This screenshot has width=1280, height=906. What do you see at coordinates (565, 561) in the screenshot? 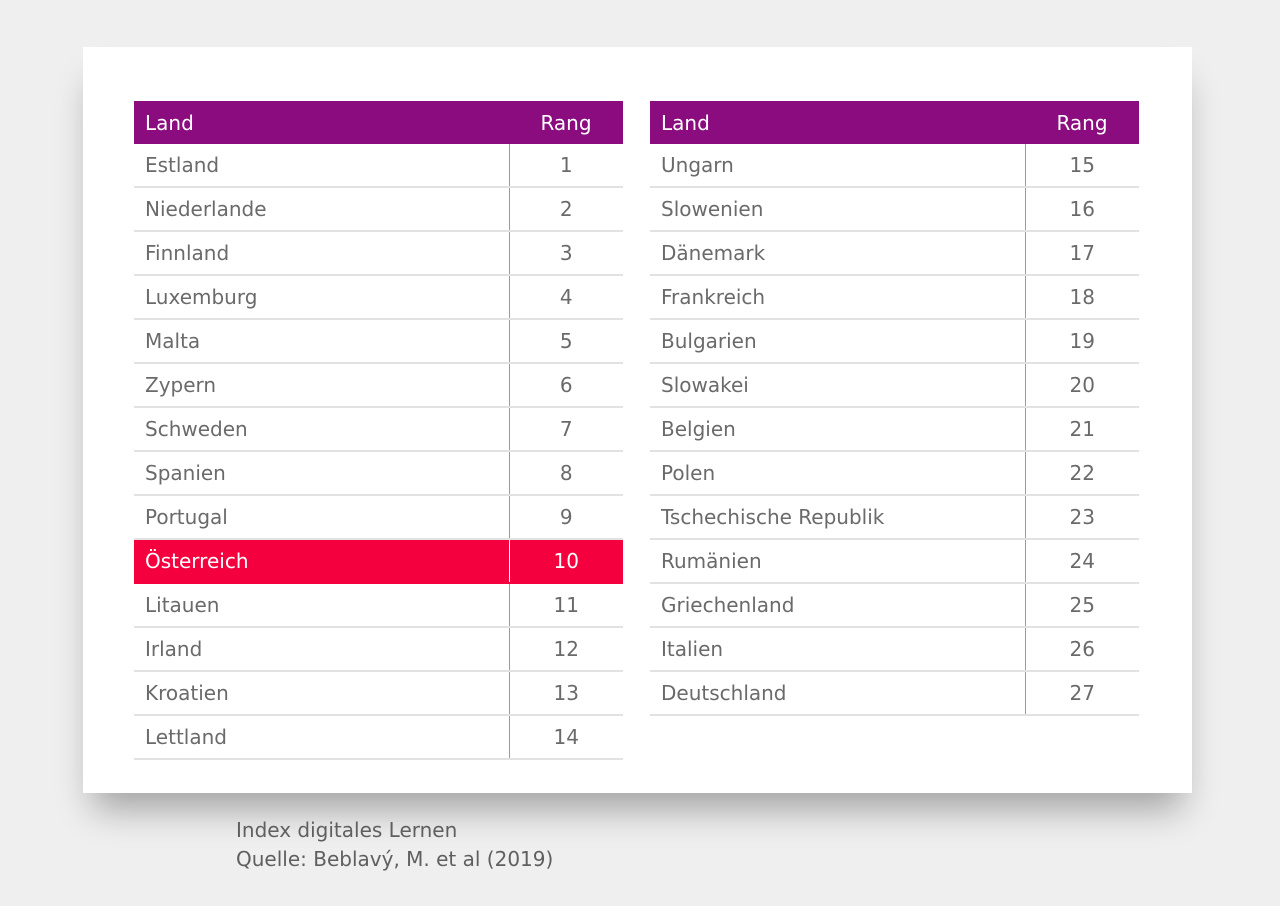
I see `country-rank: 10` at bounding box center [565, 561].